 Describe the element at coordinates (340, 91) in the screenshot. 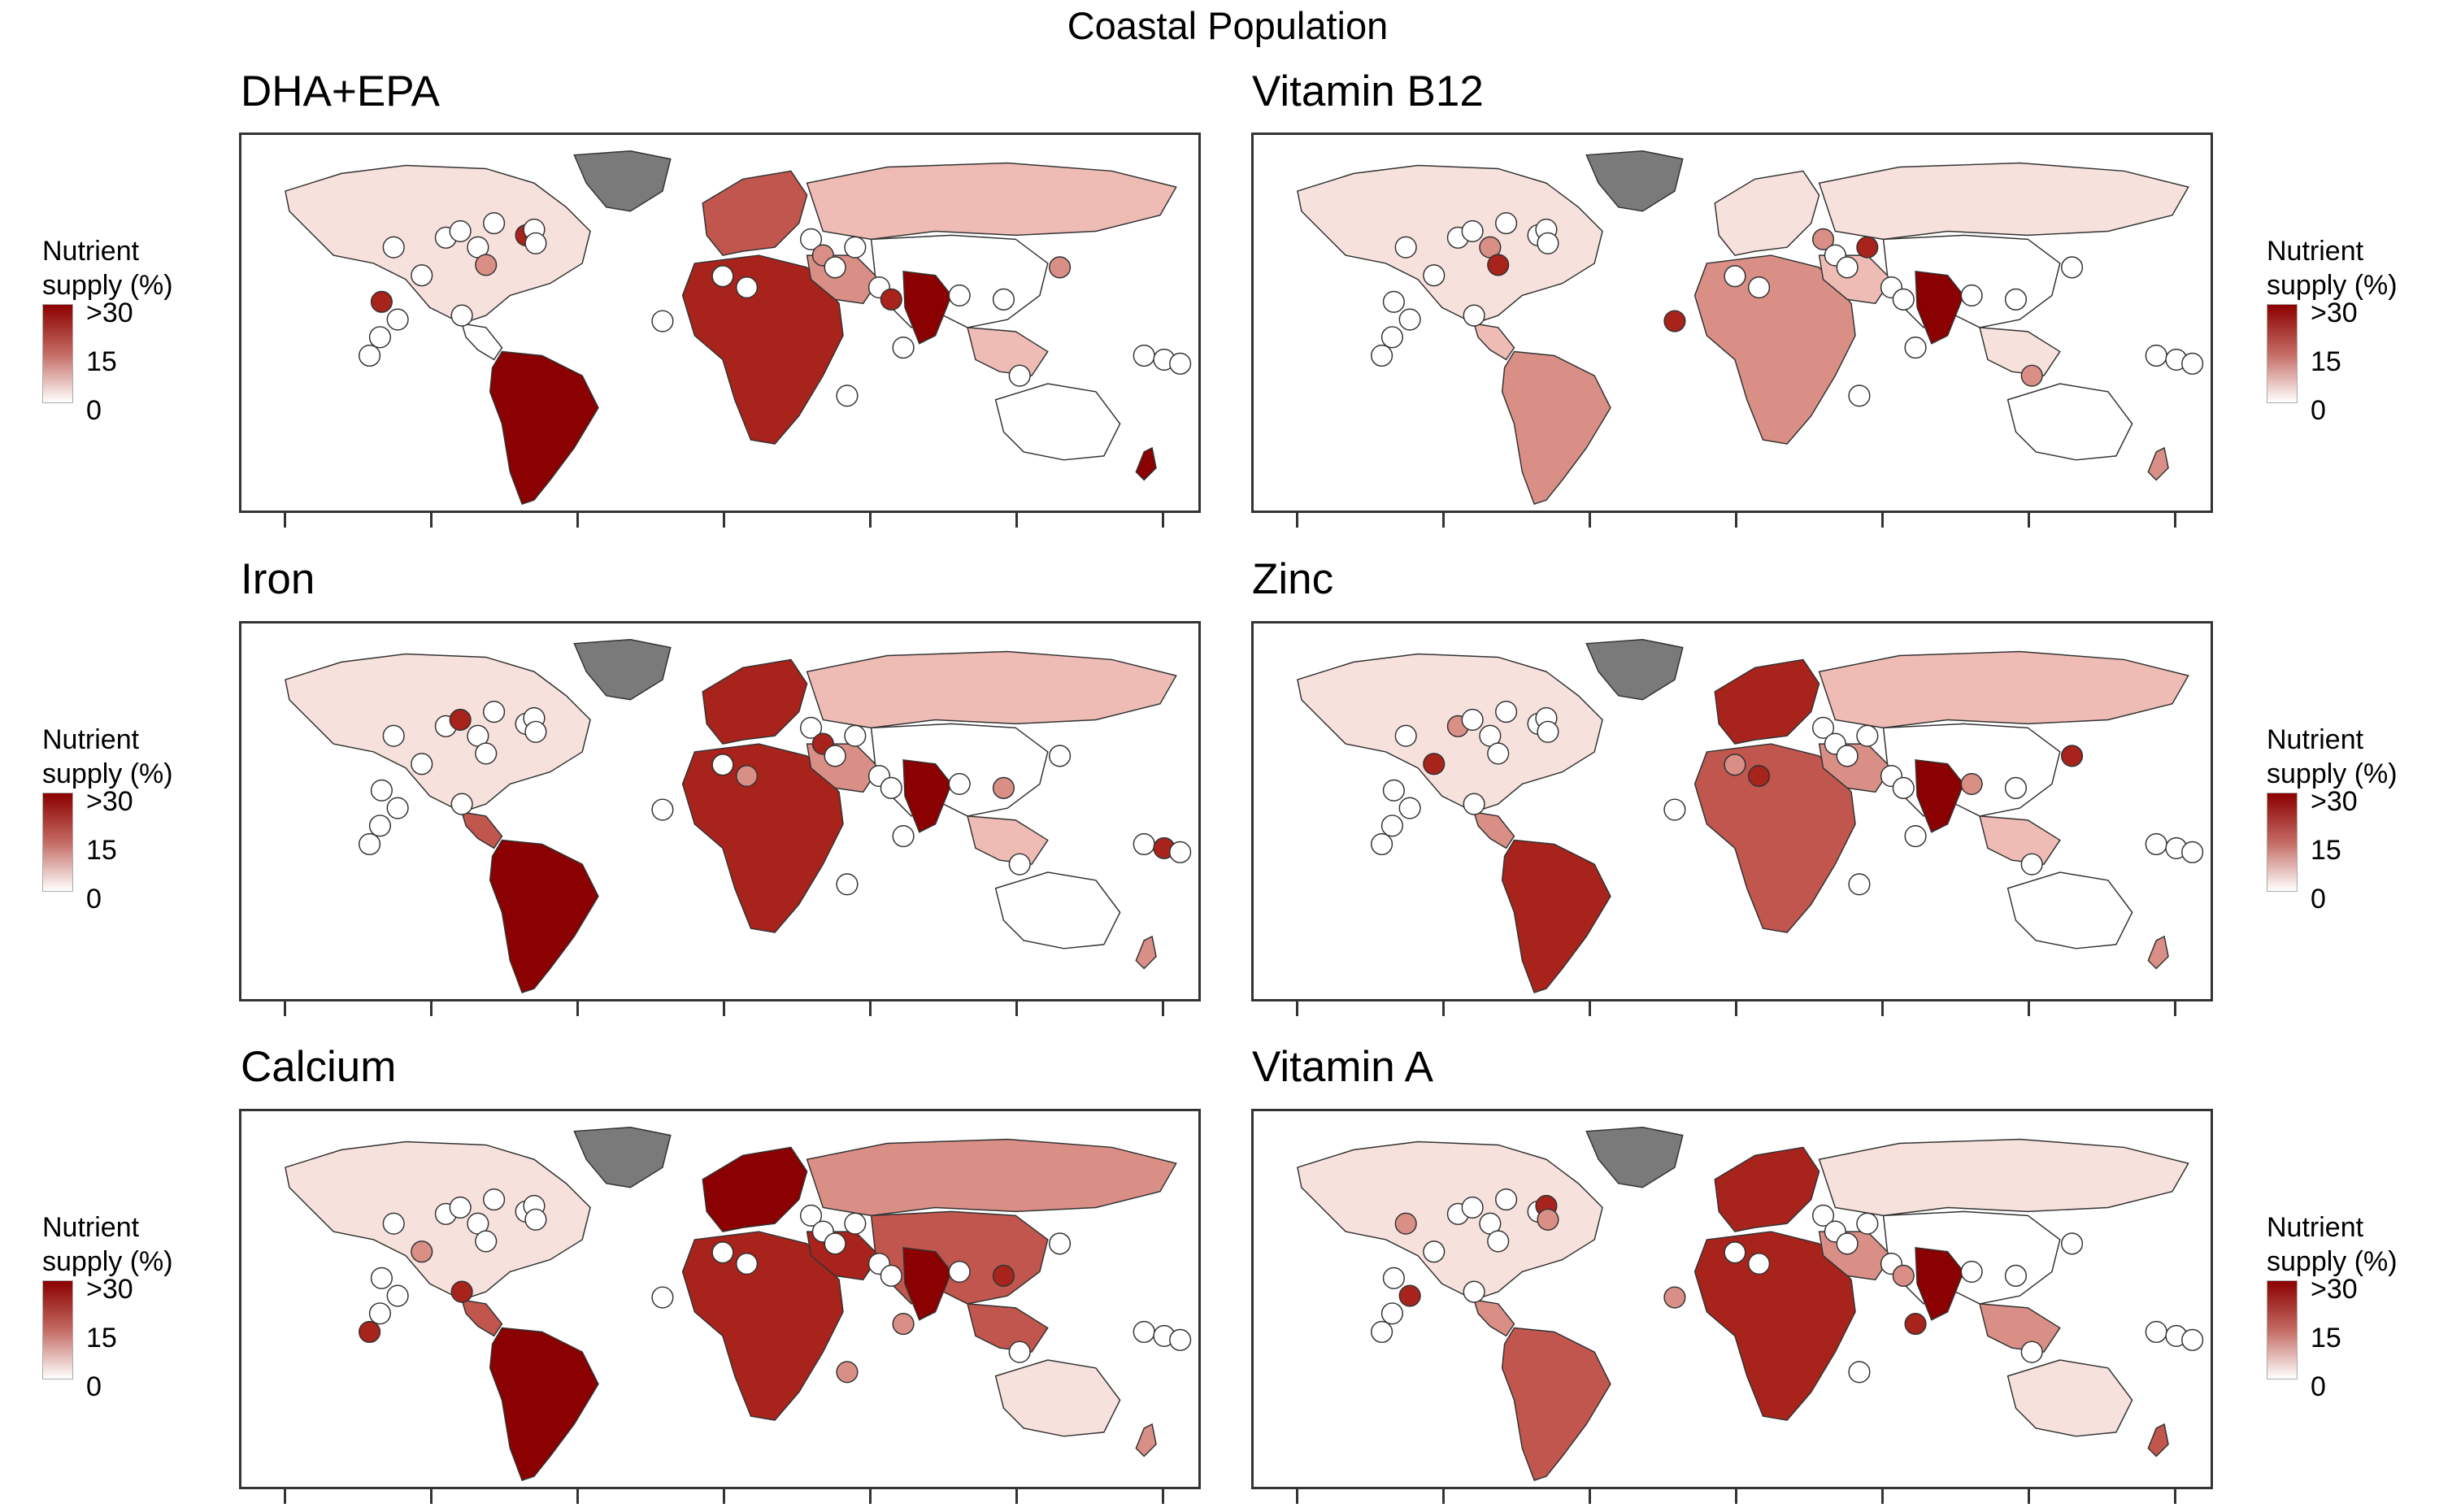

I see `panel-title-dha-epa: DHA+EPA` at that location.